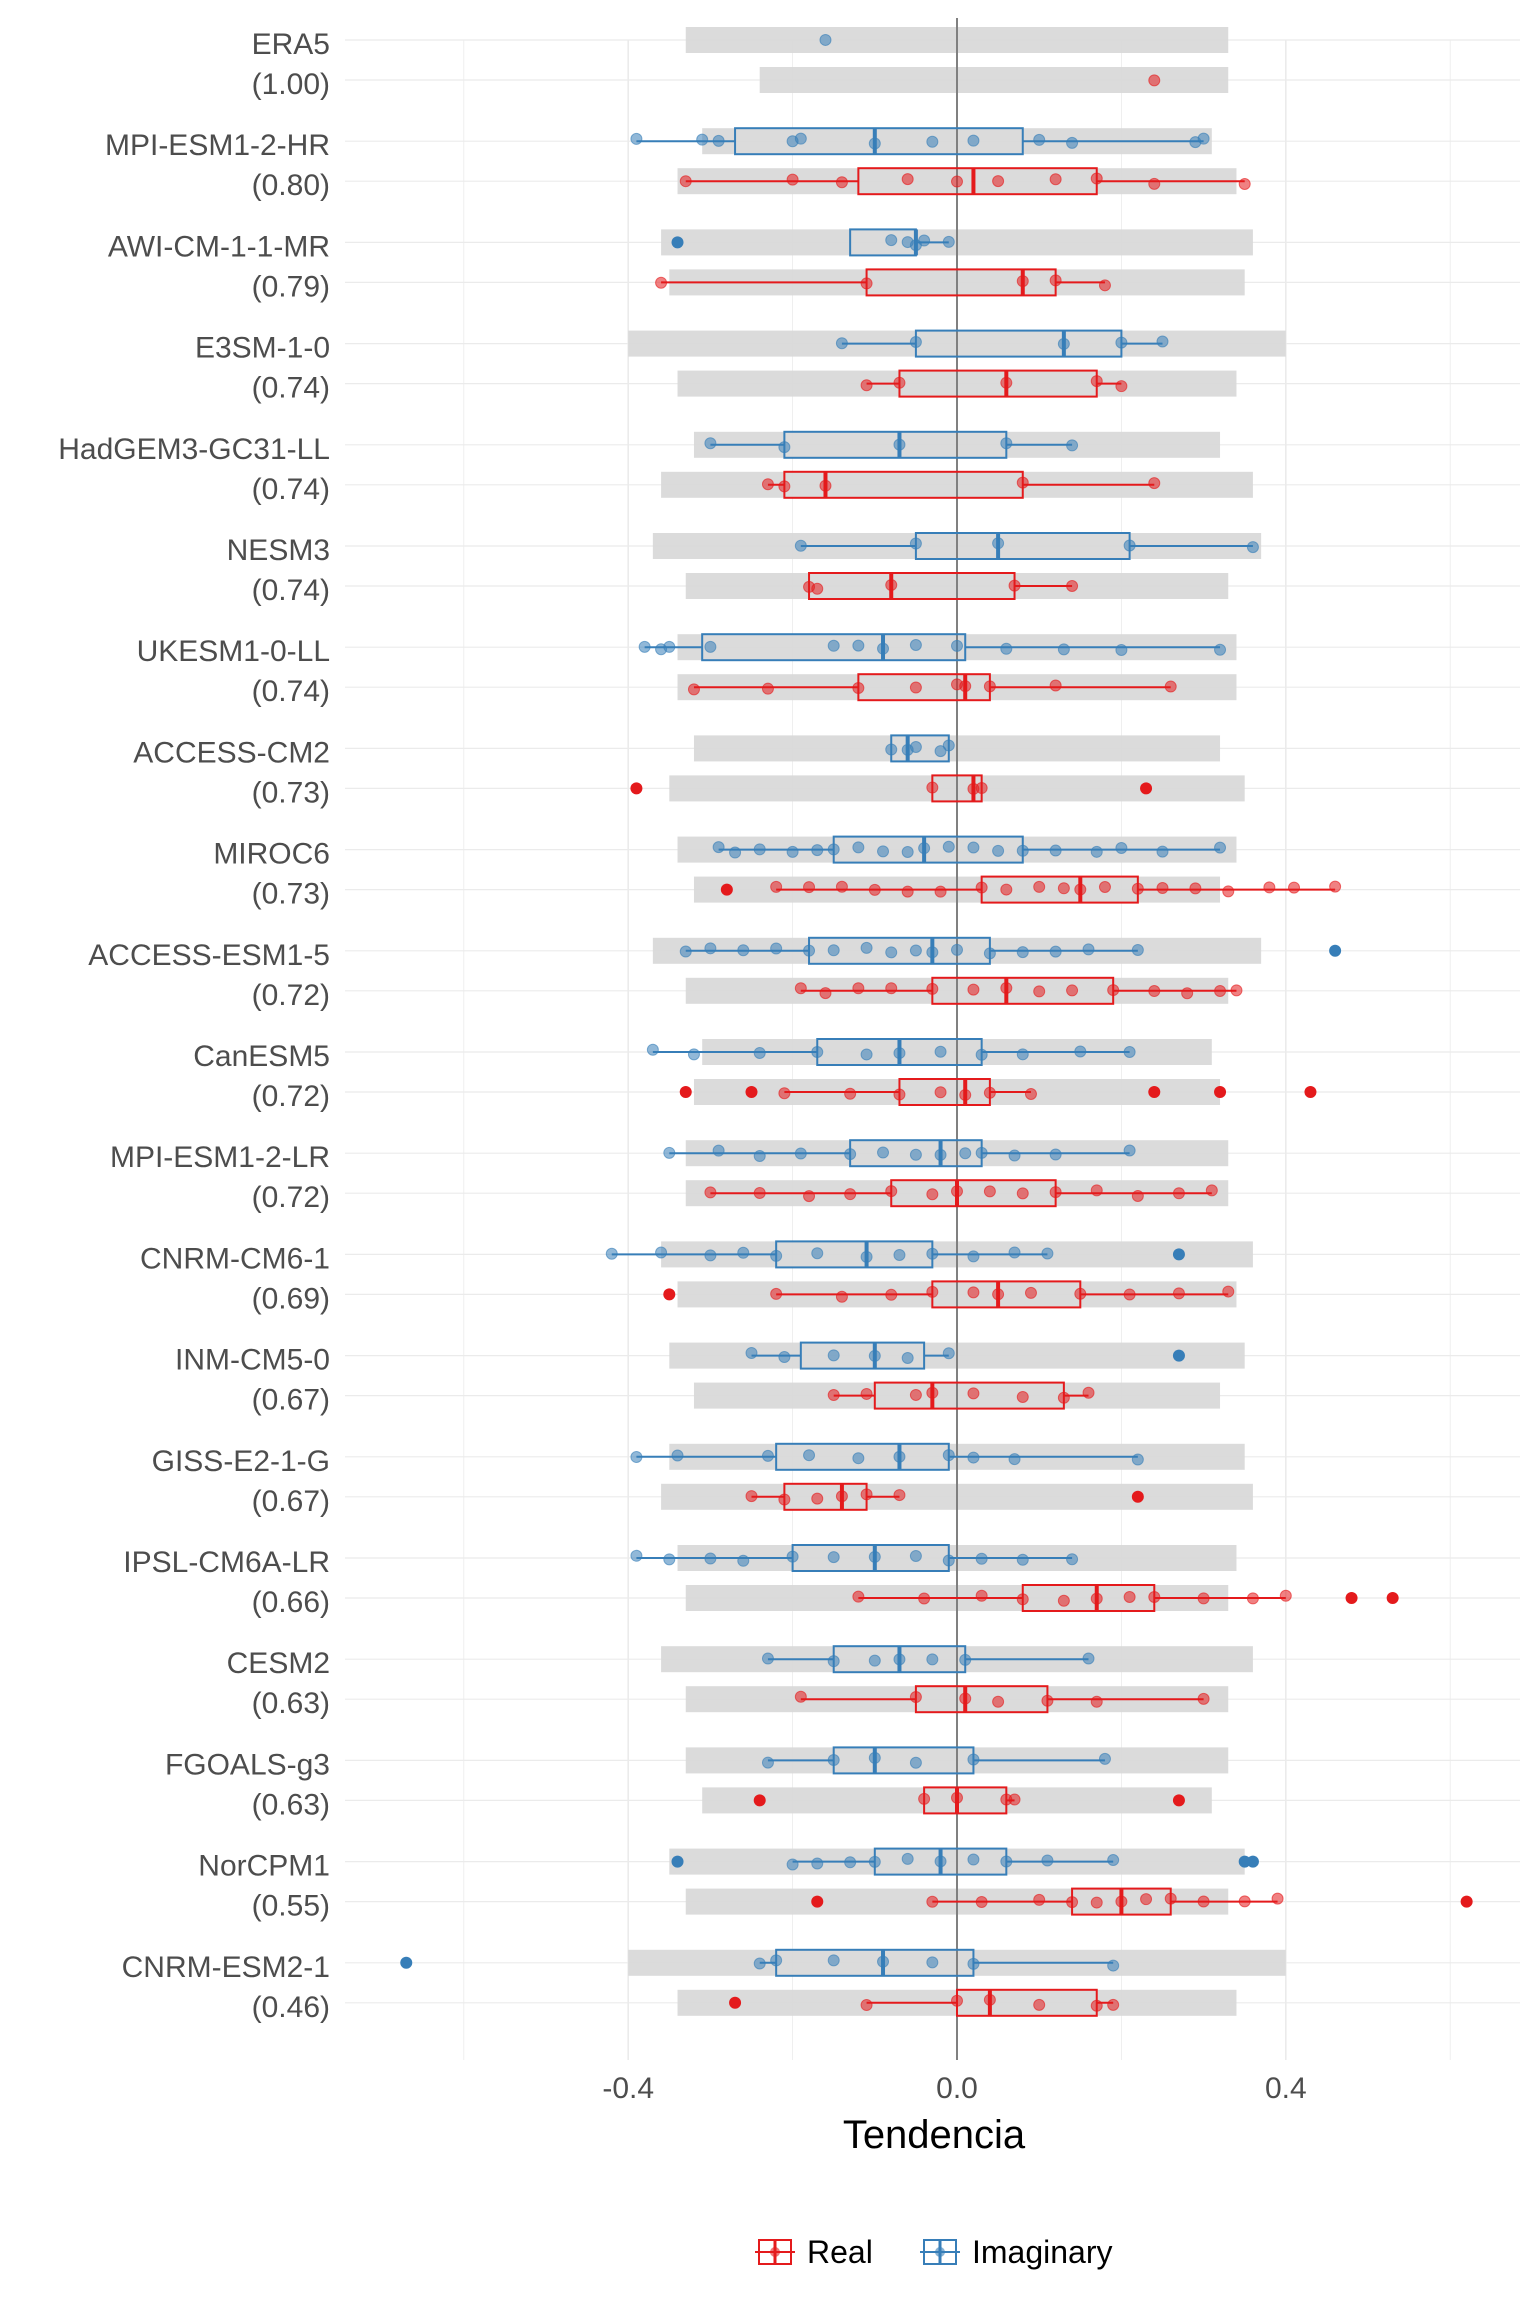 The width and height of the screenshot is (1536, 2304). Describe the element at coordinates (247, 1764) in the screenshot. I see `model-name-label: FGOALS-g3` at that location.